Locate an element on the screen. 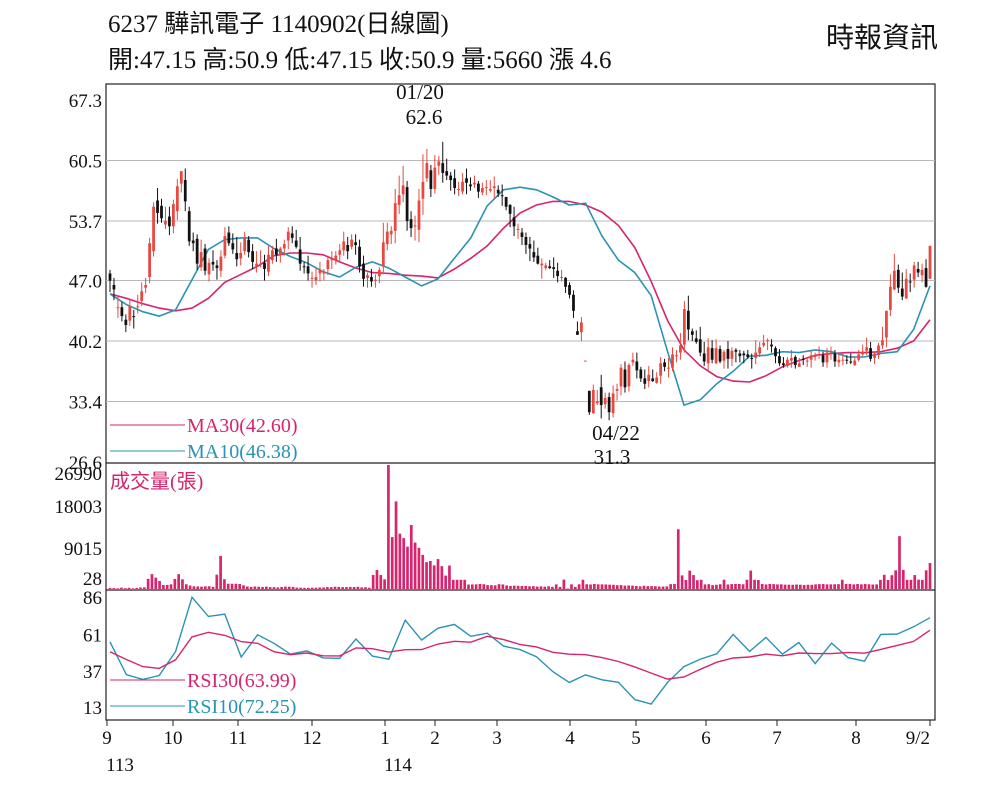 Image resolution: width=1000 pixels, height=800 pixels. ma10-legend-label: MA10(46.38) is located at coordinates (242, 452).